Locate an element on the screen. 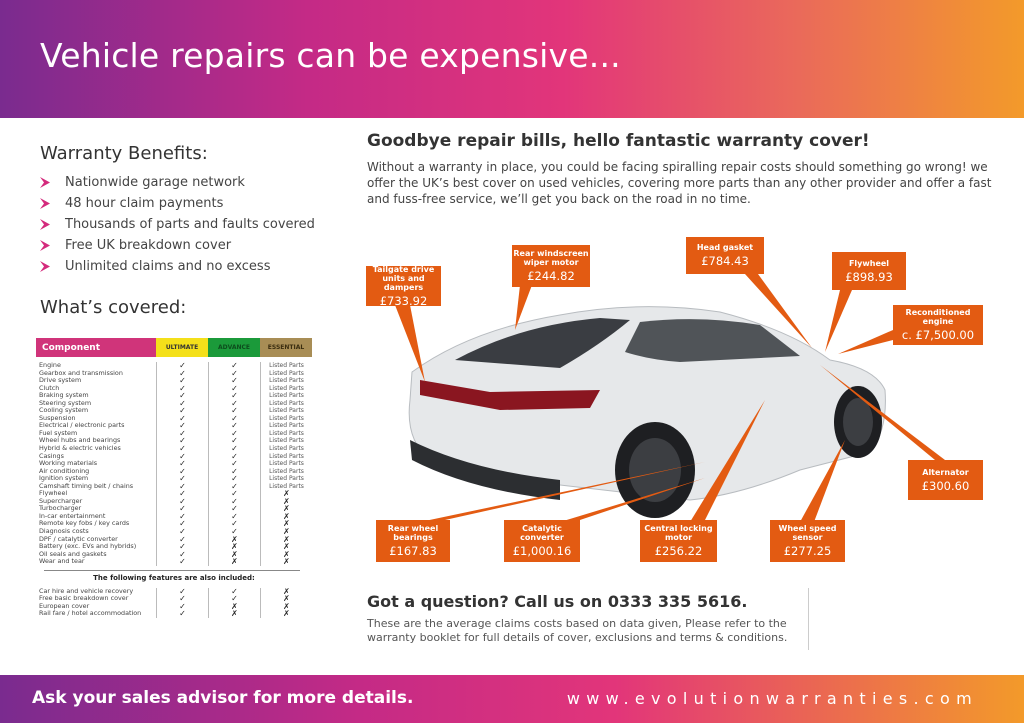  callout-wheel-speed: Wheel speed sensor £277.25 is located at coordinates (807, 541).